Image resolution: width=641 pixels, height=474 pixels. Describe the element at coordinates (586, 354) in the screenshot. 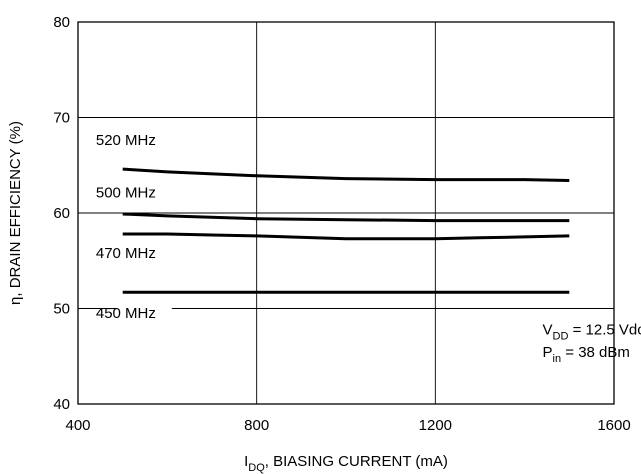

I see `annotation-pin: Pin = 38 dBm` at that location.